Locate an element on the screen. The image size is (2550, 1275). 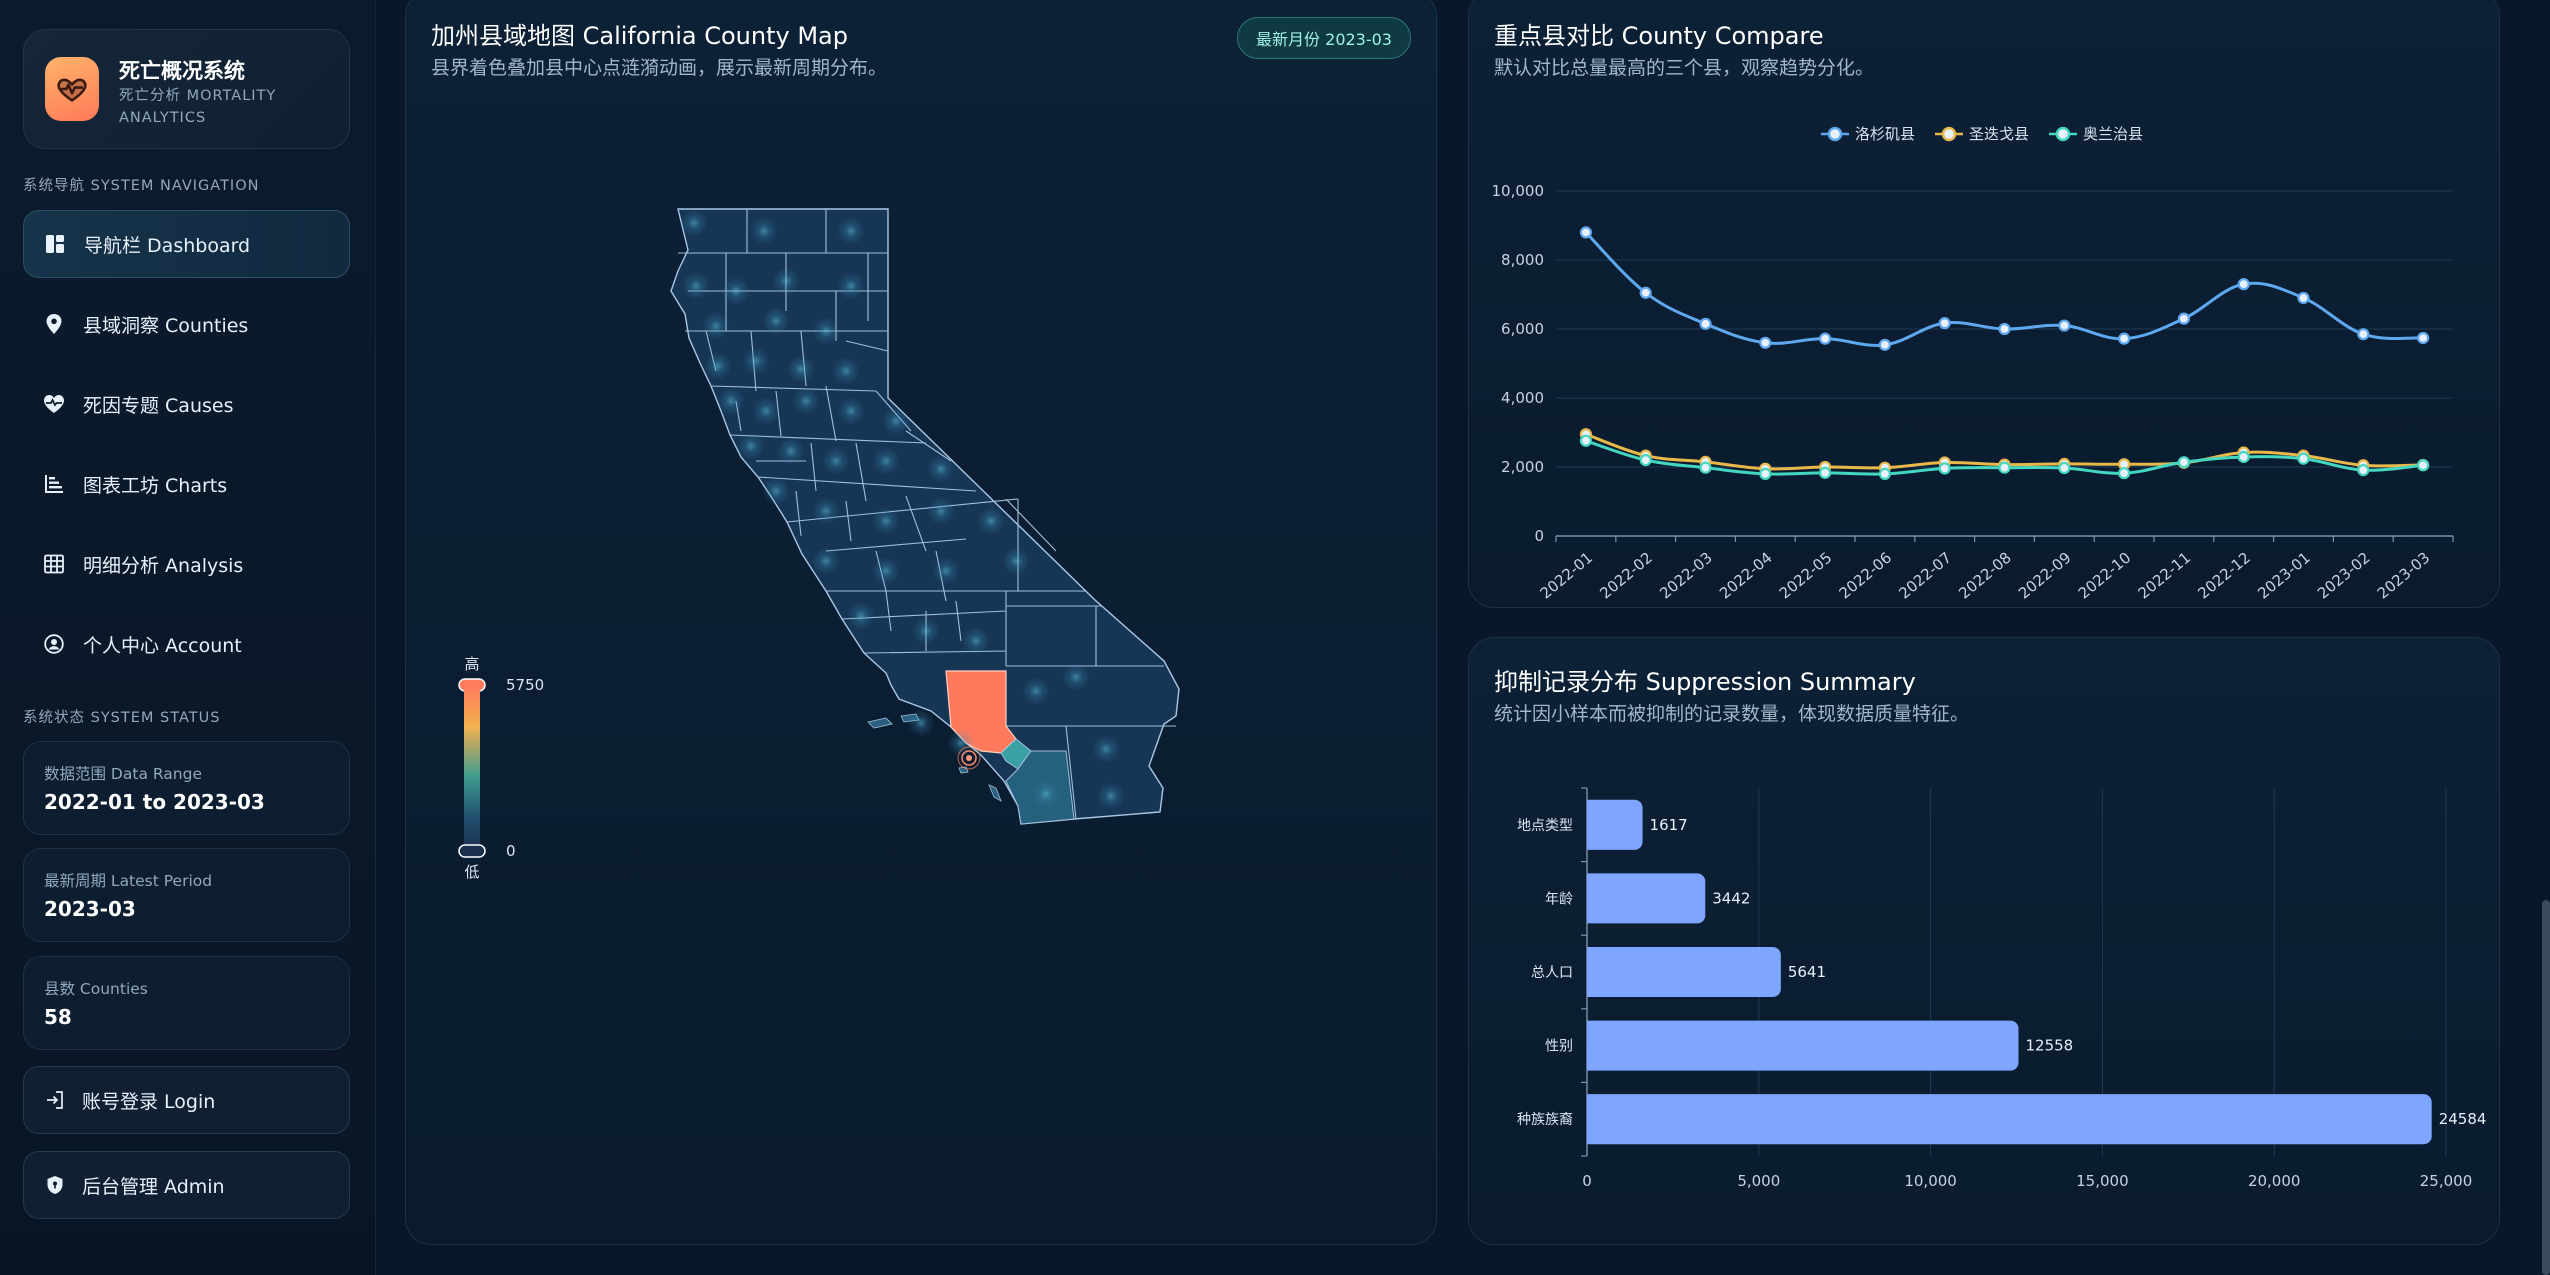
x-tick-label: 15,000 is located at coordinates (2102, 1181).